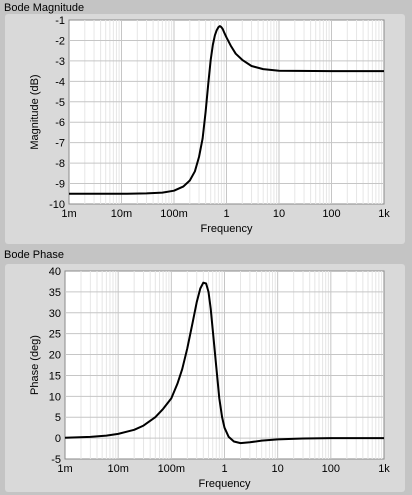 The width and height of the screenshot is (412, 495). What do you see at coordinates (35, 111) in the screenshot?
I see `y-axis-title: Magnitude (dB)` at bounding box center [35, 111].